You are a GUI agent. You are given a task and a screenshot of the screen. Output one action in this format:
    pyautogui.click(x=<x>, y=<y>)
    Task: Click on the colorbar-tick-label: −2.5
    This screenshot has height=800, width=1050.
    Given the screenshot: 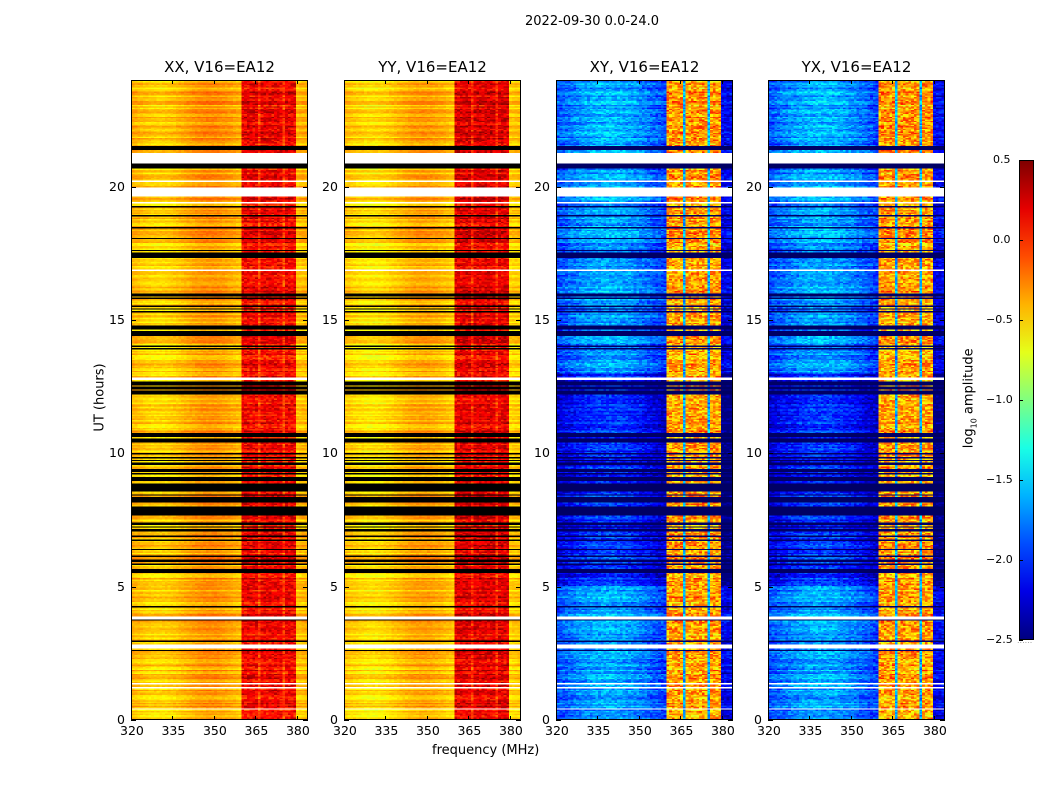 What is the action you would take?
    pyautogui.click(x=999, y=639)
    